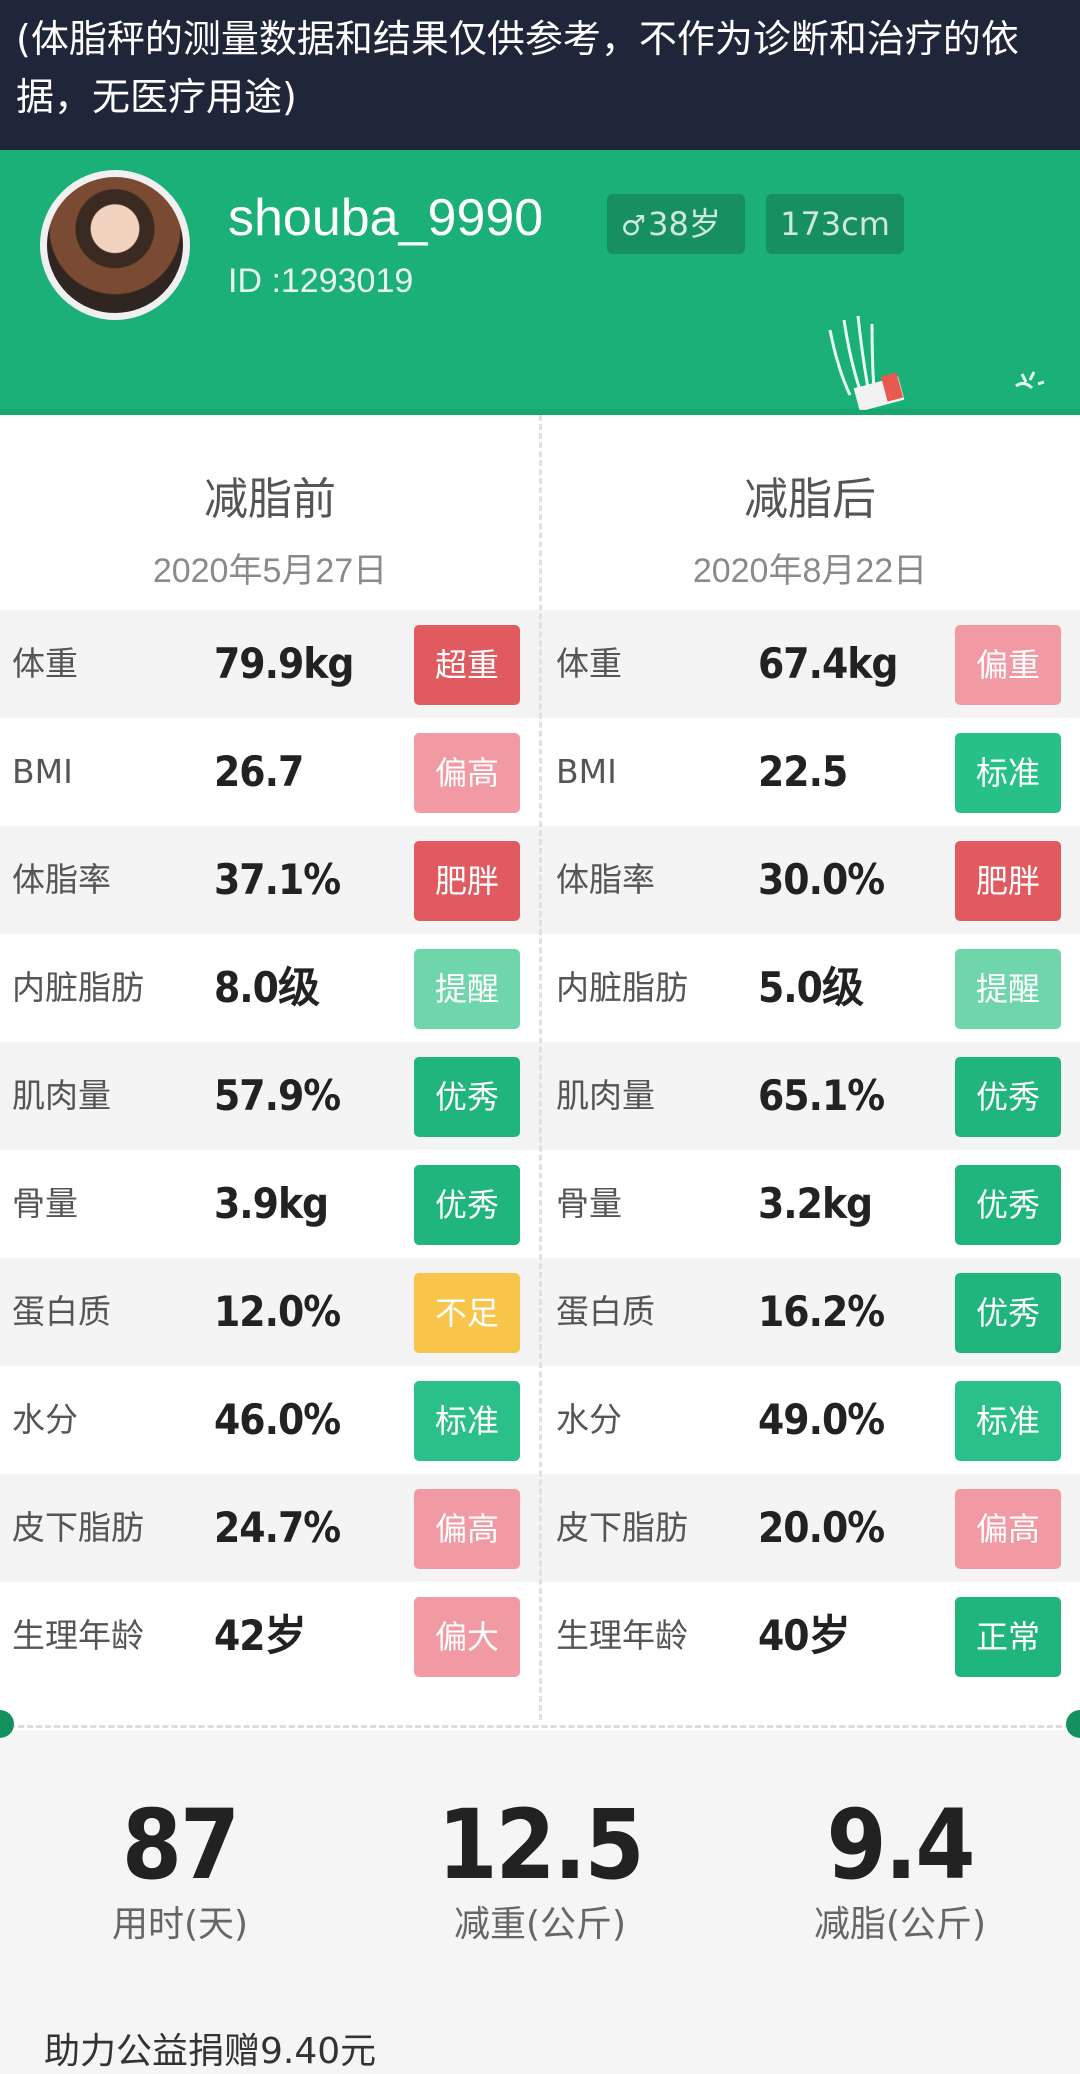 Image resolution: width=1080 pixels, height=2074 pixels. What do you see at coordinates (1073, 1724) in the screenshot?
I see `ticket-notch-right` at bounding box center [1073, 1724].